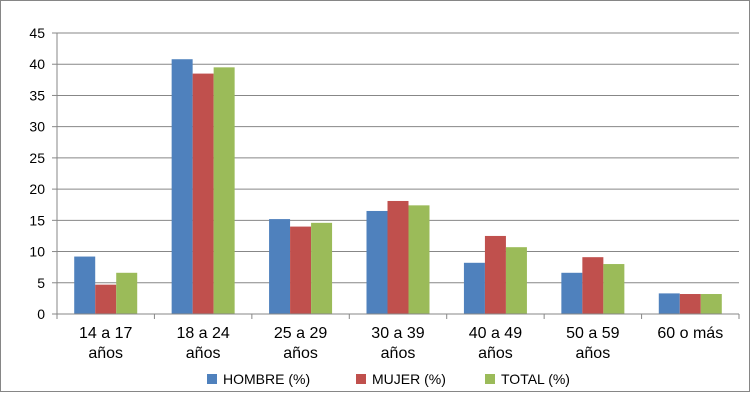  Describe the element at coordinates (495, 333) in the screenshot. I see `x-tick-label: 40 a 49` at that location.